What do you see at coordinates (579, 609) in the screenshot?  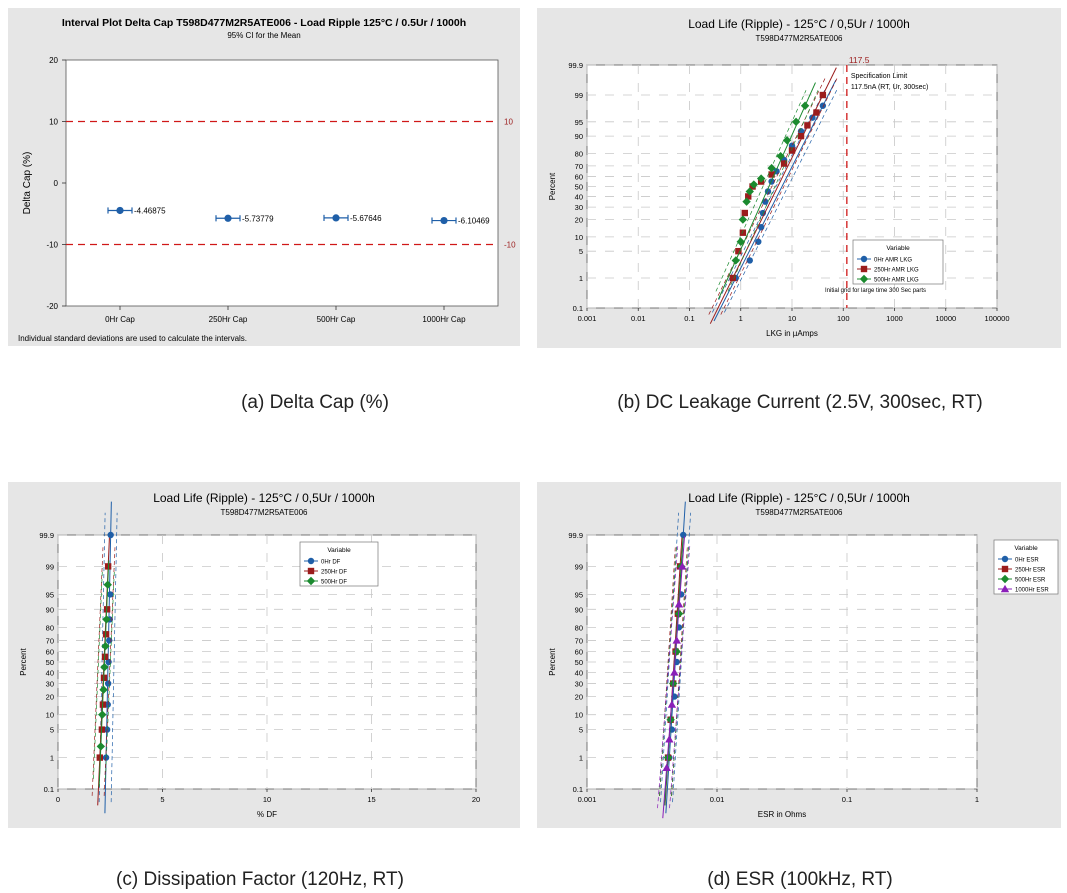 I see `y-tick-label: 90` at bounding box center [579, 609].